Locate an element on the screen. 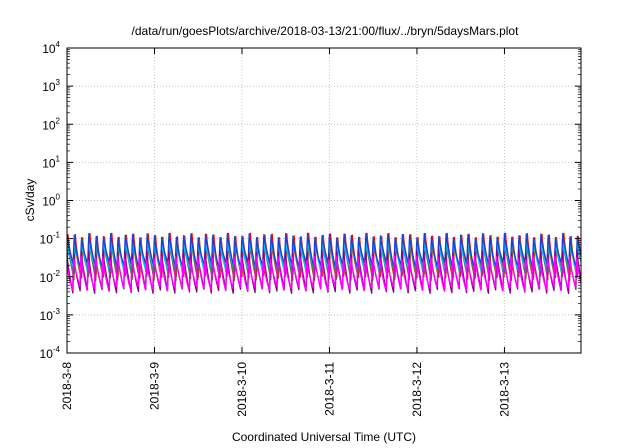  y-tick-label: 10⁴ is located at coordinates (51, 48).